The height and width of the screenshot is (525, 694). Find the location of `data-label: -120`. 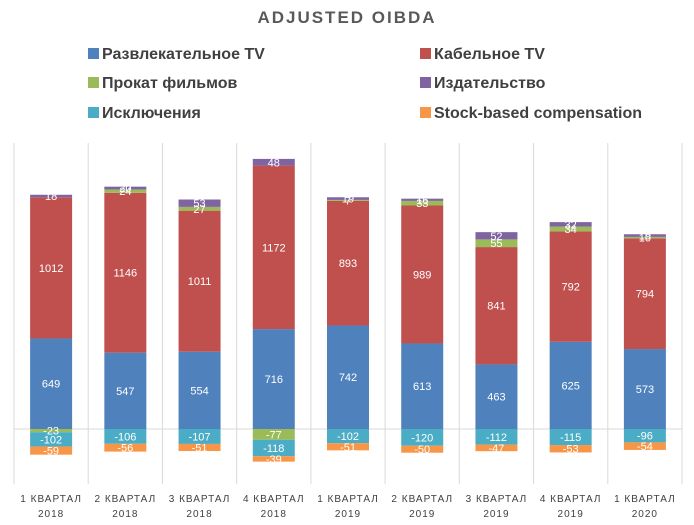

data-label: -120 is located at coordinates (422, 438).